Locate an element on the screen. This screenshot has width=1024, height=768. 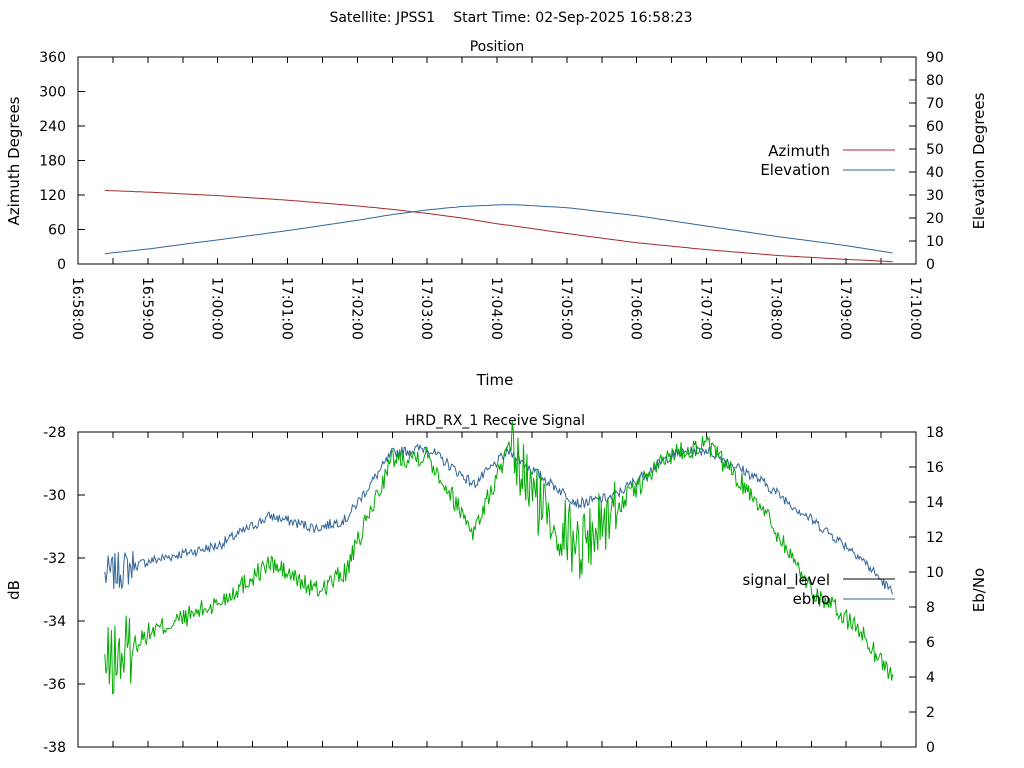
x-tick-label: 17:08:00 is located at coordinates (775, 308).